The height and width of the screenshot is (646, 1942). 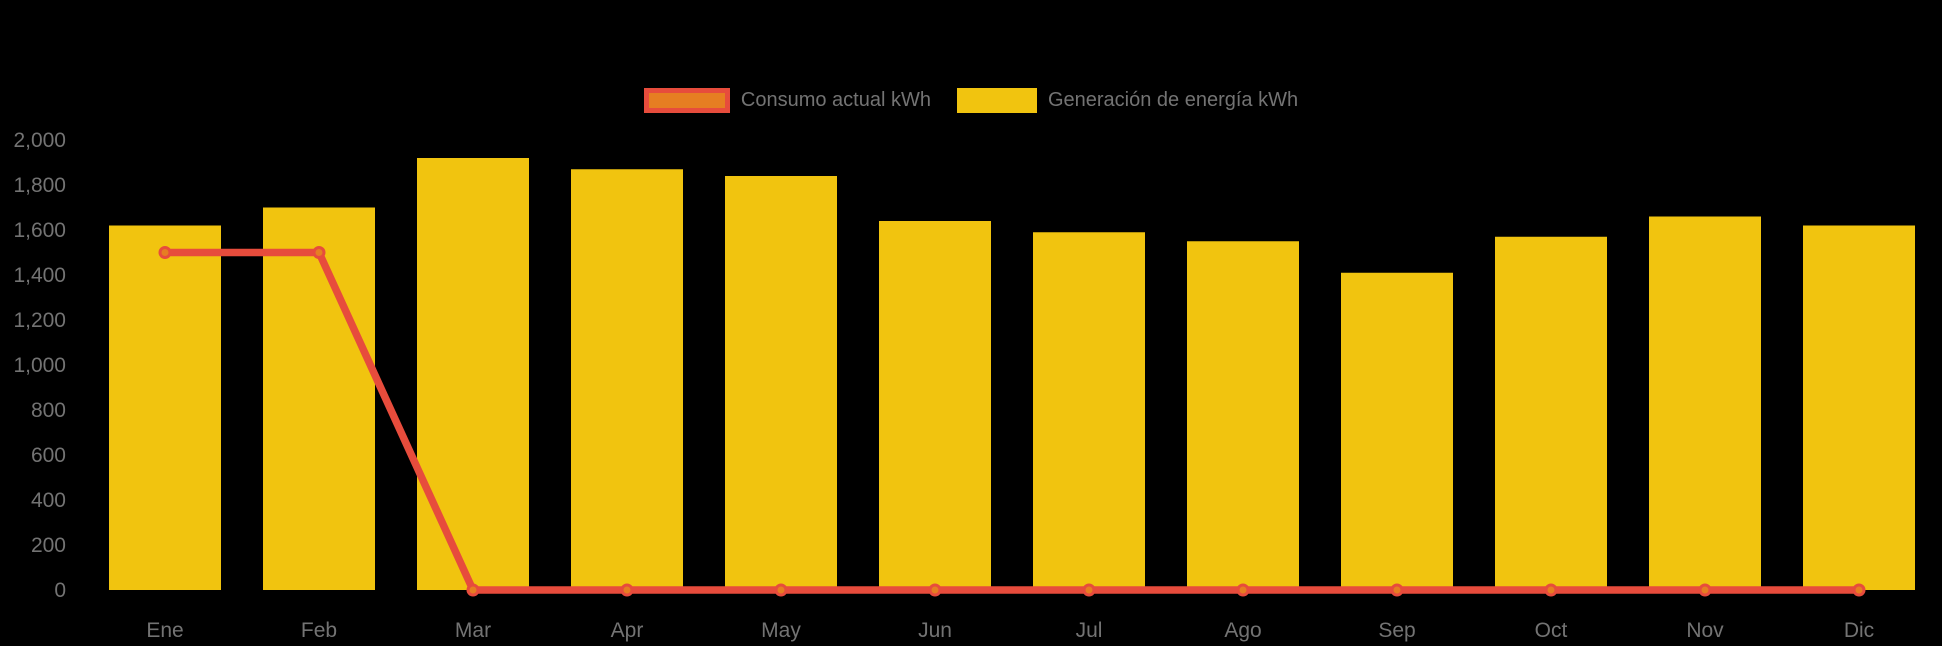 I want to click on x-axis-label: Dic, so click(x=1859, y=630).